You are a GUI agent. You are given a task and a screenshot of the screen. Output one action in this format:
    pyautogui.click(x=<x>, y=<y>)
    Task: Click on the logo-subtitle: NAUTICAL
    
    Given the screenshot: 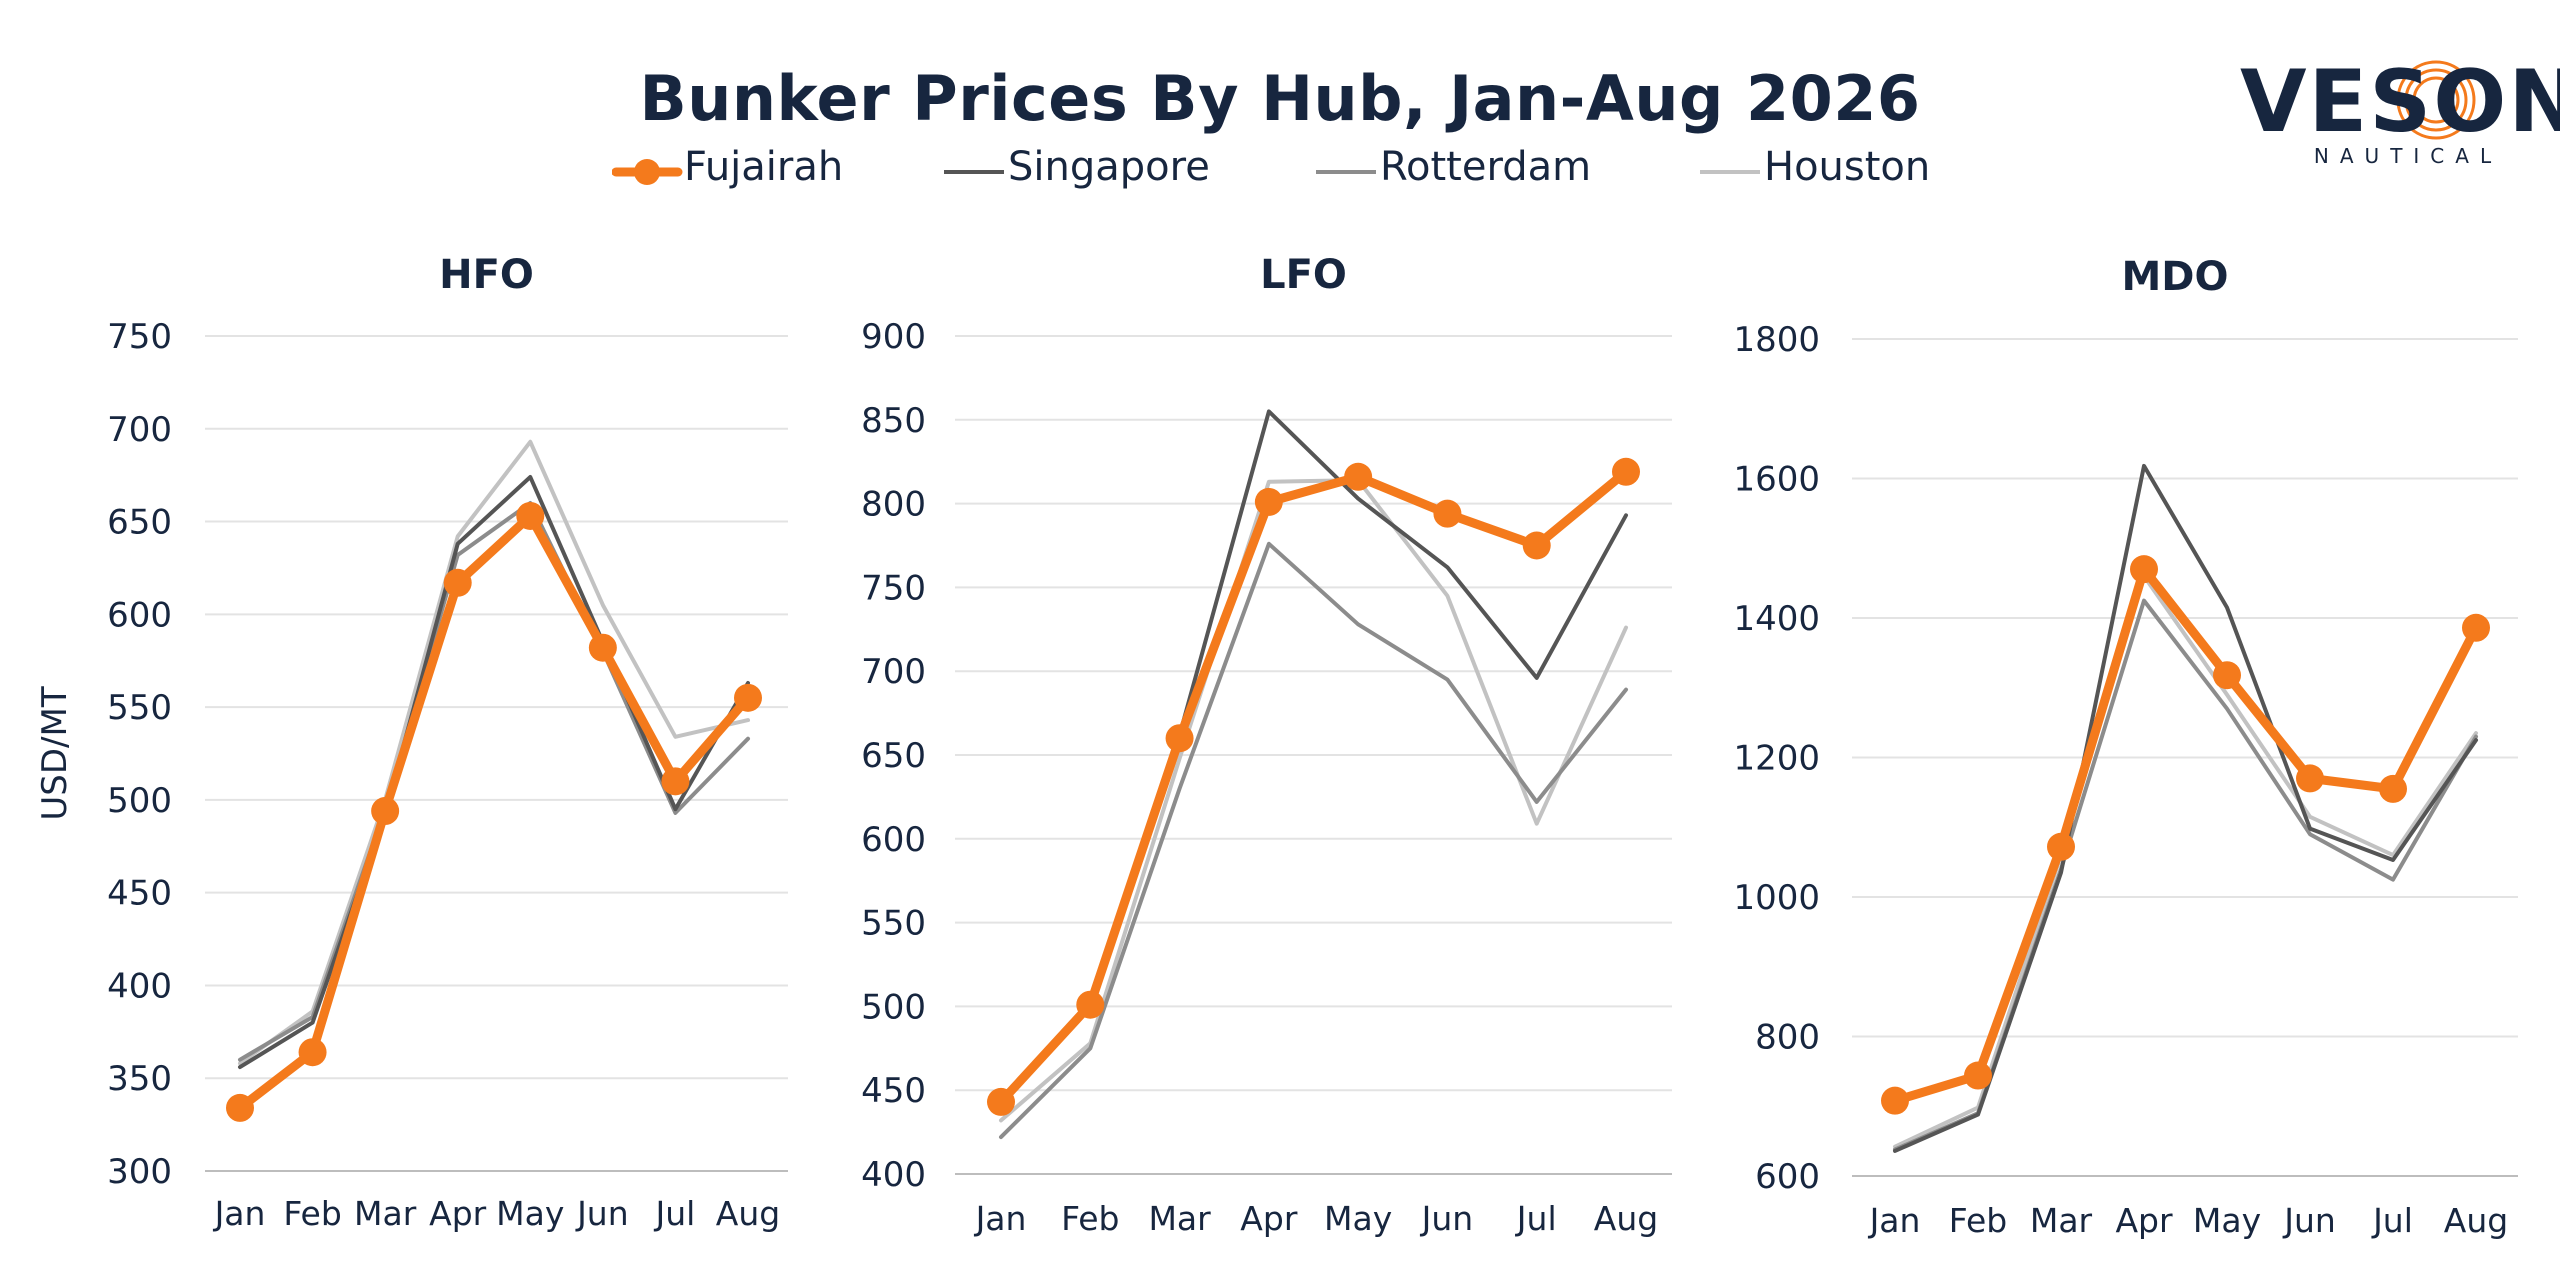 What is the action you would take?
    pyautogui.click(x=2408, y=156)
    